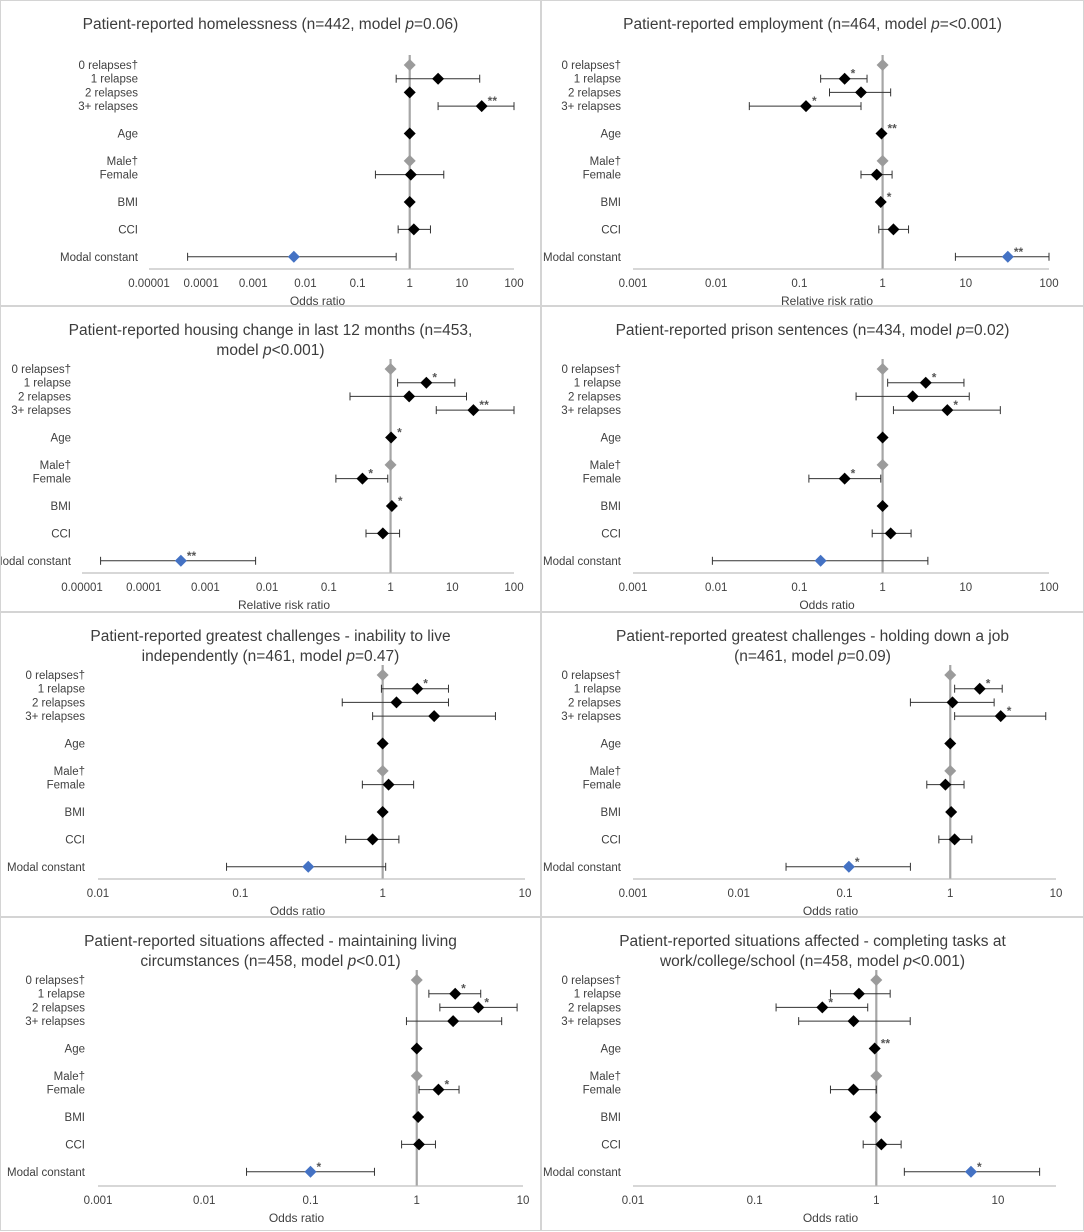  What do you see at coordinates (240, 380) in the screenshot?
I see `forest-row: 1 relapse *` at bounding box center [240, 380].